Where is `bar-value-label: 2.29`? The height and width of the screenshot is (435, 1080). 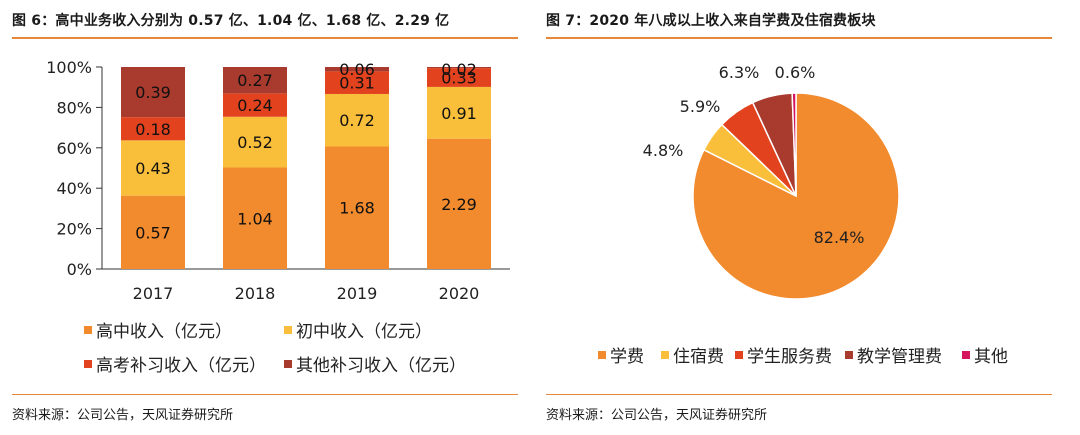 bar-value-label: 2.29 is located at coordinates (459, 204).